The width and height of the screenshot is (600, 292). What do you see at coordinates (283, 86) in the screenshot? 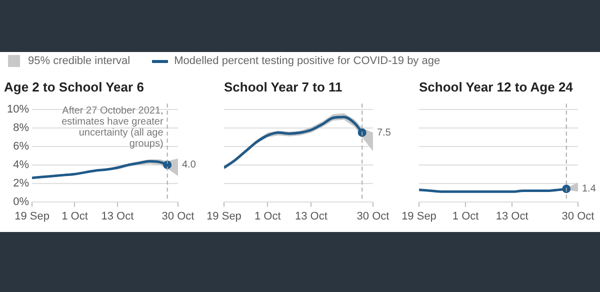
I see `chart-title: School Year 7 to 11` at bounding box center [283, 86].